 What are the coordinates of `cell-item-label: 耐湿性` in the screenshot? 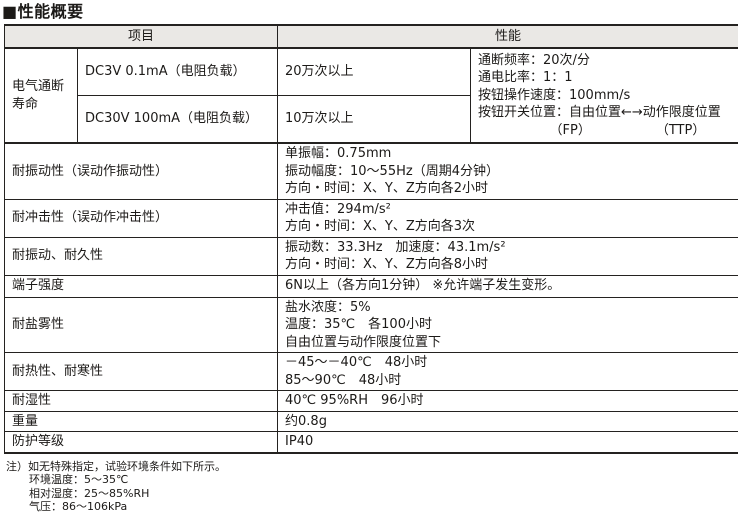 It's located at (141, 401).